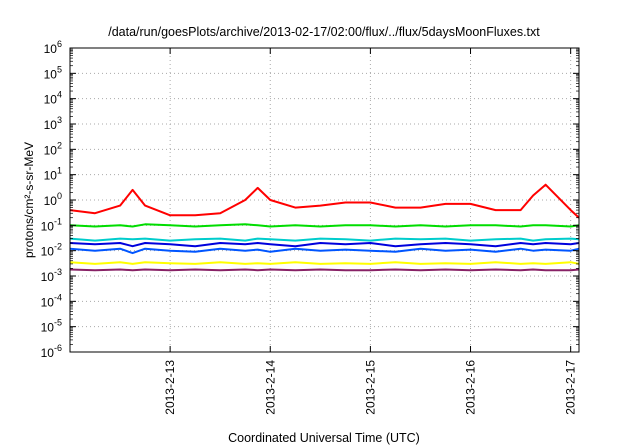 The image size is (640, 448). What do you see at coordinates (51, 351) in the screenshot?
I see `y-tick-label: 10⁻⁶` at bounding box center [51, 351].